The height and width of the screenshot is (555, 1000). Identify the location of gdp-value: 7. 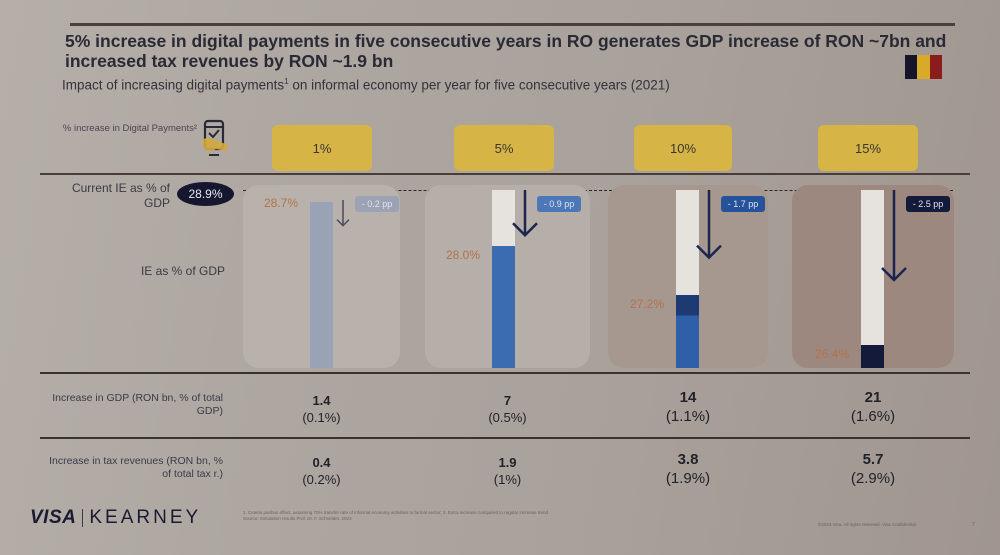
(507, 400).